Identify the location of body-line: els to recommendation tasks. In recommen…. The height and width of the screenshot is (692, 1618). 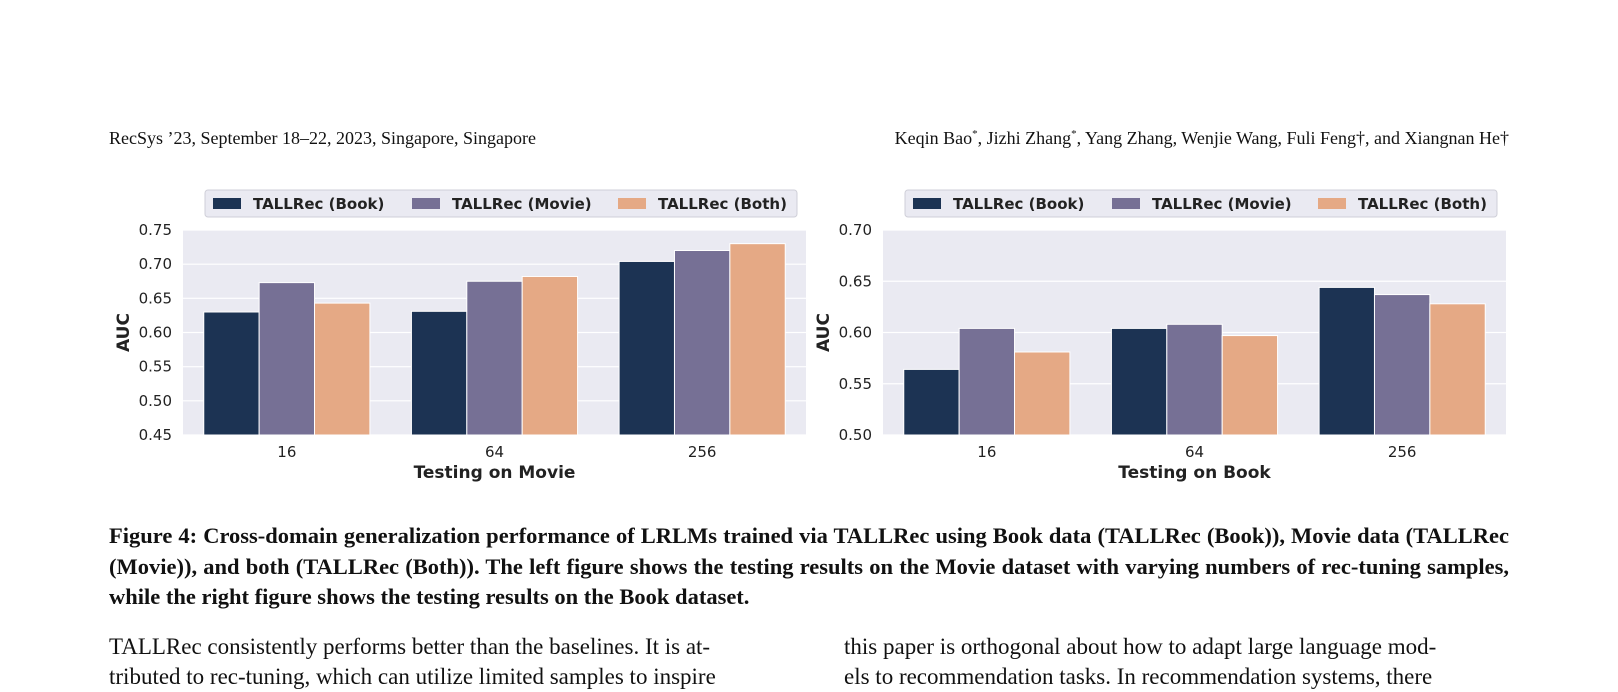
(1138, 676).